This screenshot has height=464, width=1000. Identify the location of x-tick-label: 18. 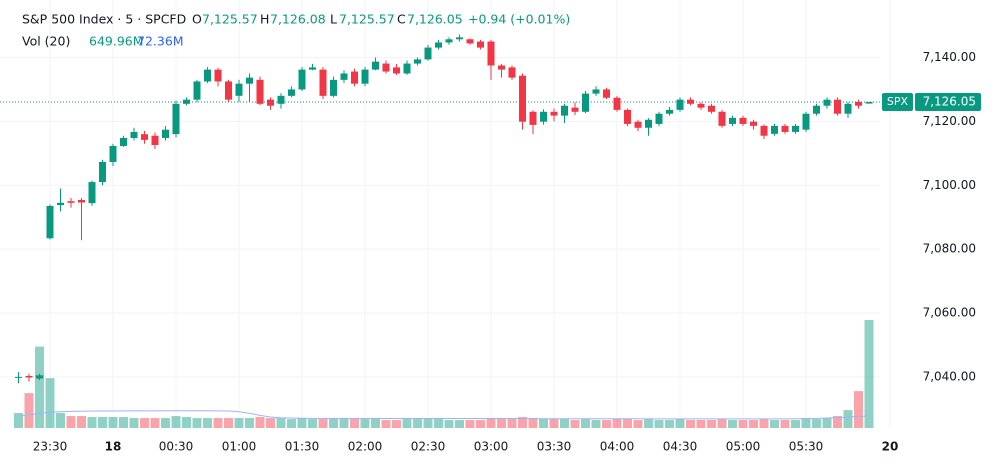
(113, 447).